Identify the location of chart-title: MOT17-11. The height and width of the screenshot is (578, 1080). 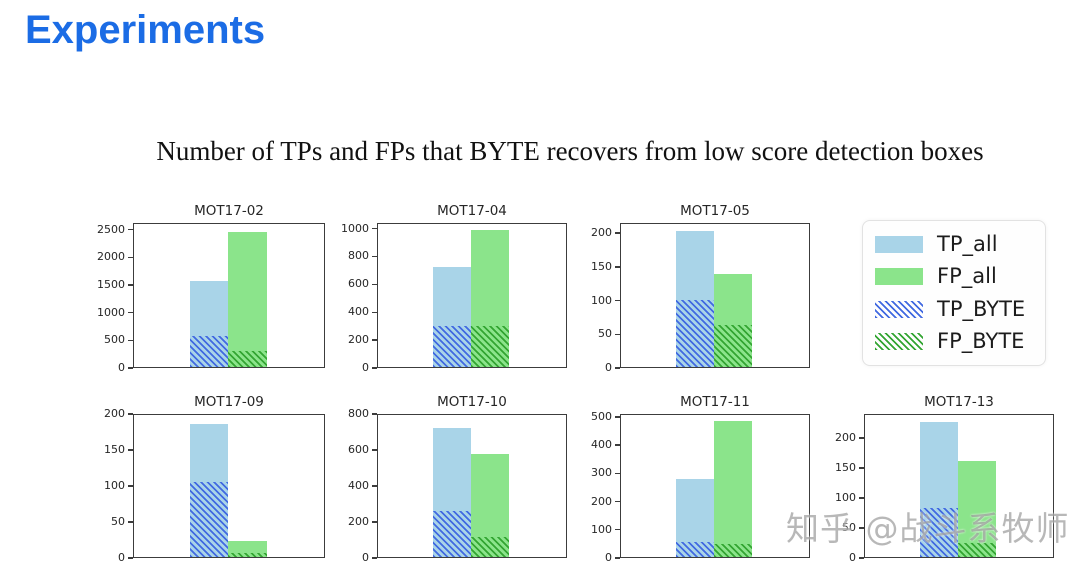
(715, 402).